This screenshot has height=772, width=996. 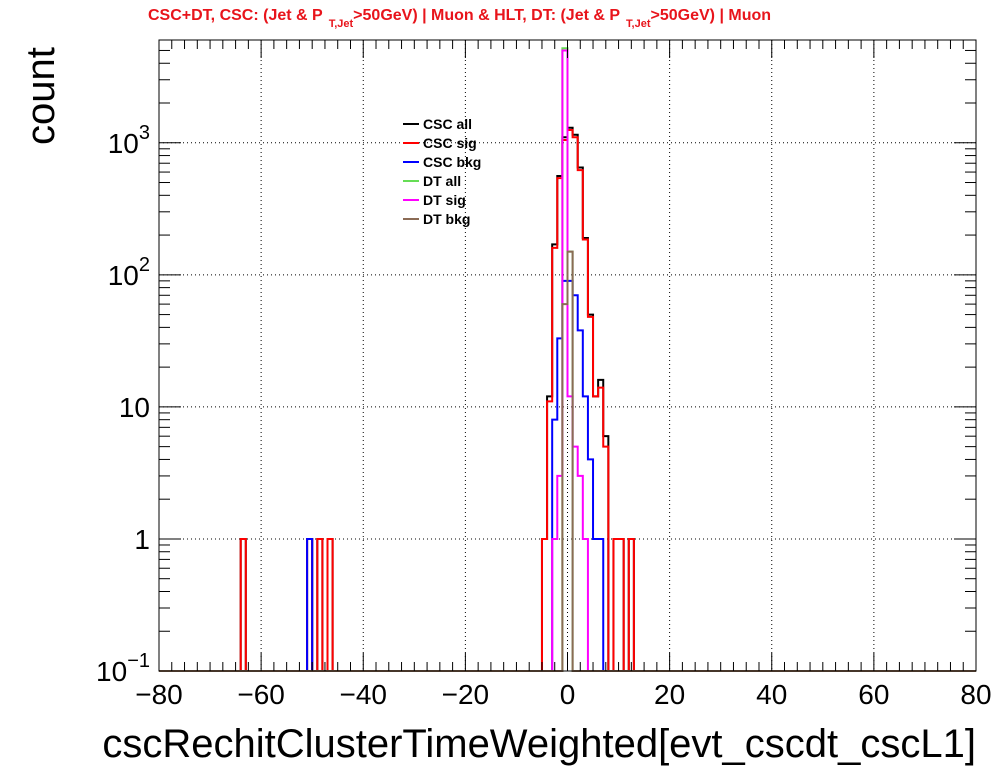 I want to click on x-tick-label: 0, so click(x=568, y=694).